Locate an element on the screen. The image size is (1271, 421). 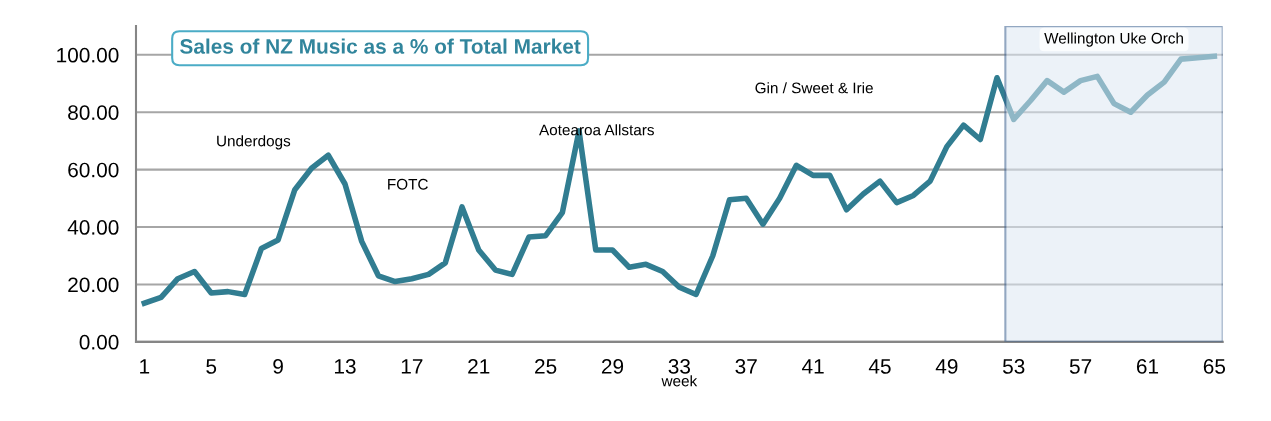
x-tick-label: 45 is located at coordinates (879, 366).